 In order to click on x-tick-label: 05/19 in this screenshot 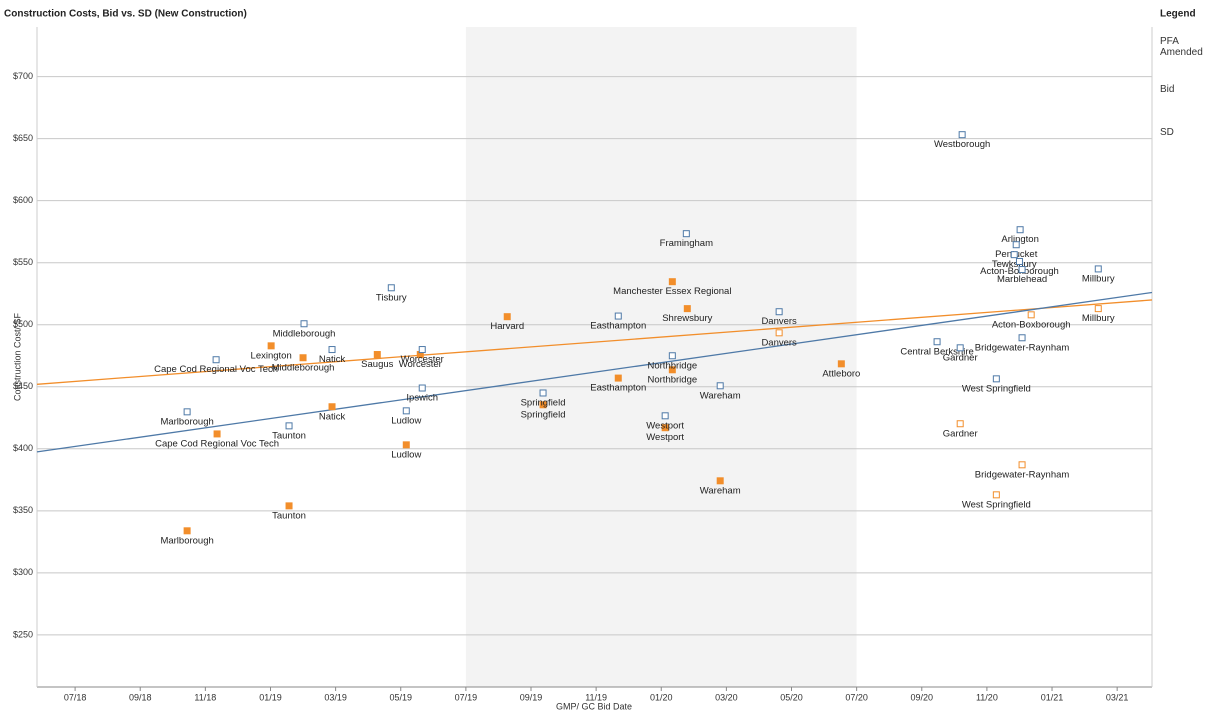, I will do `click(400, 697)`.